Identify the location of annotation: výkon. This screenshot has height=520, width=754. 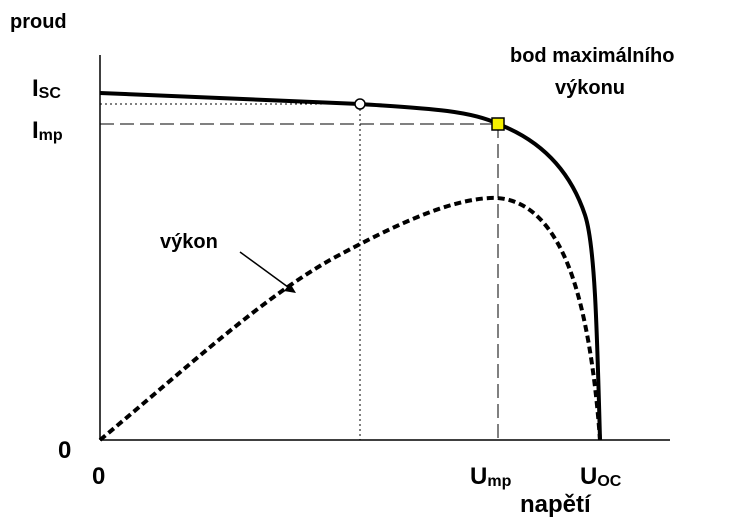
(189, 242).